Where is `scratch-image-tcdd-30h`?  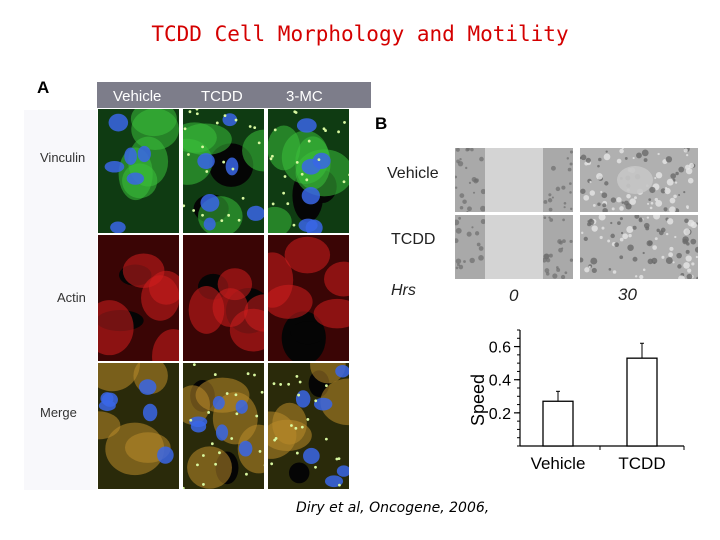
scratch-image-tcdd-30h is located at coordinates (639, 247).